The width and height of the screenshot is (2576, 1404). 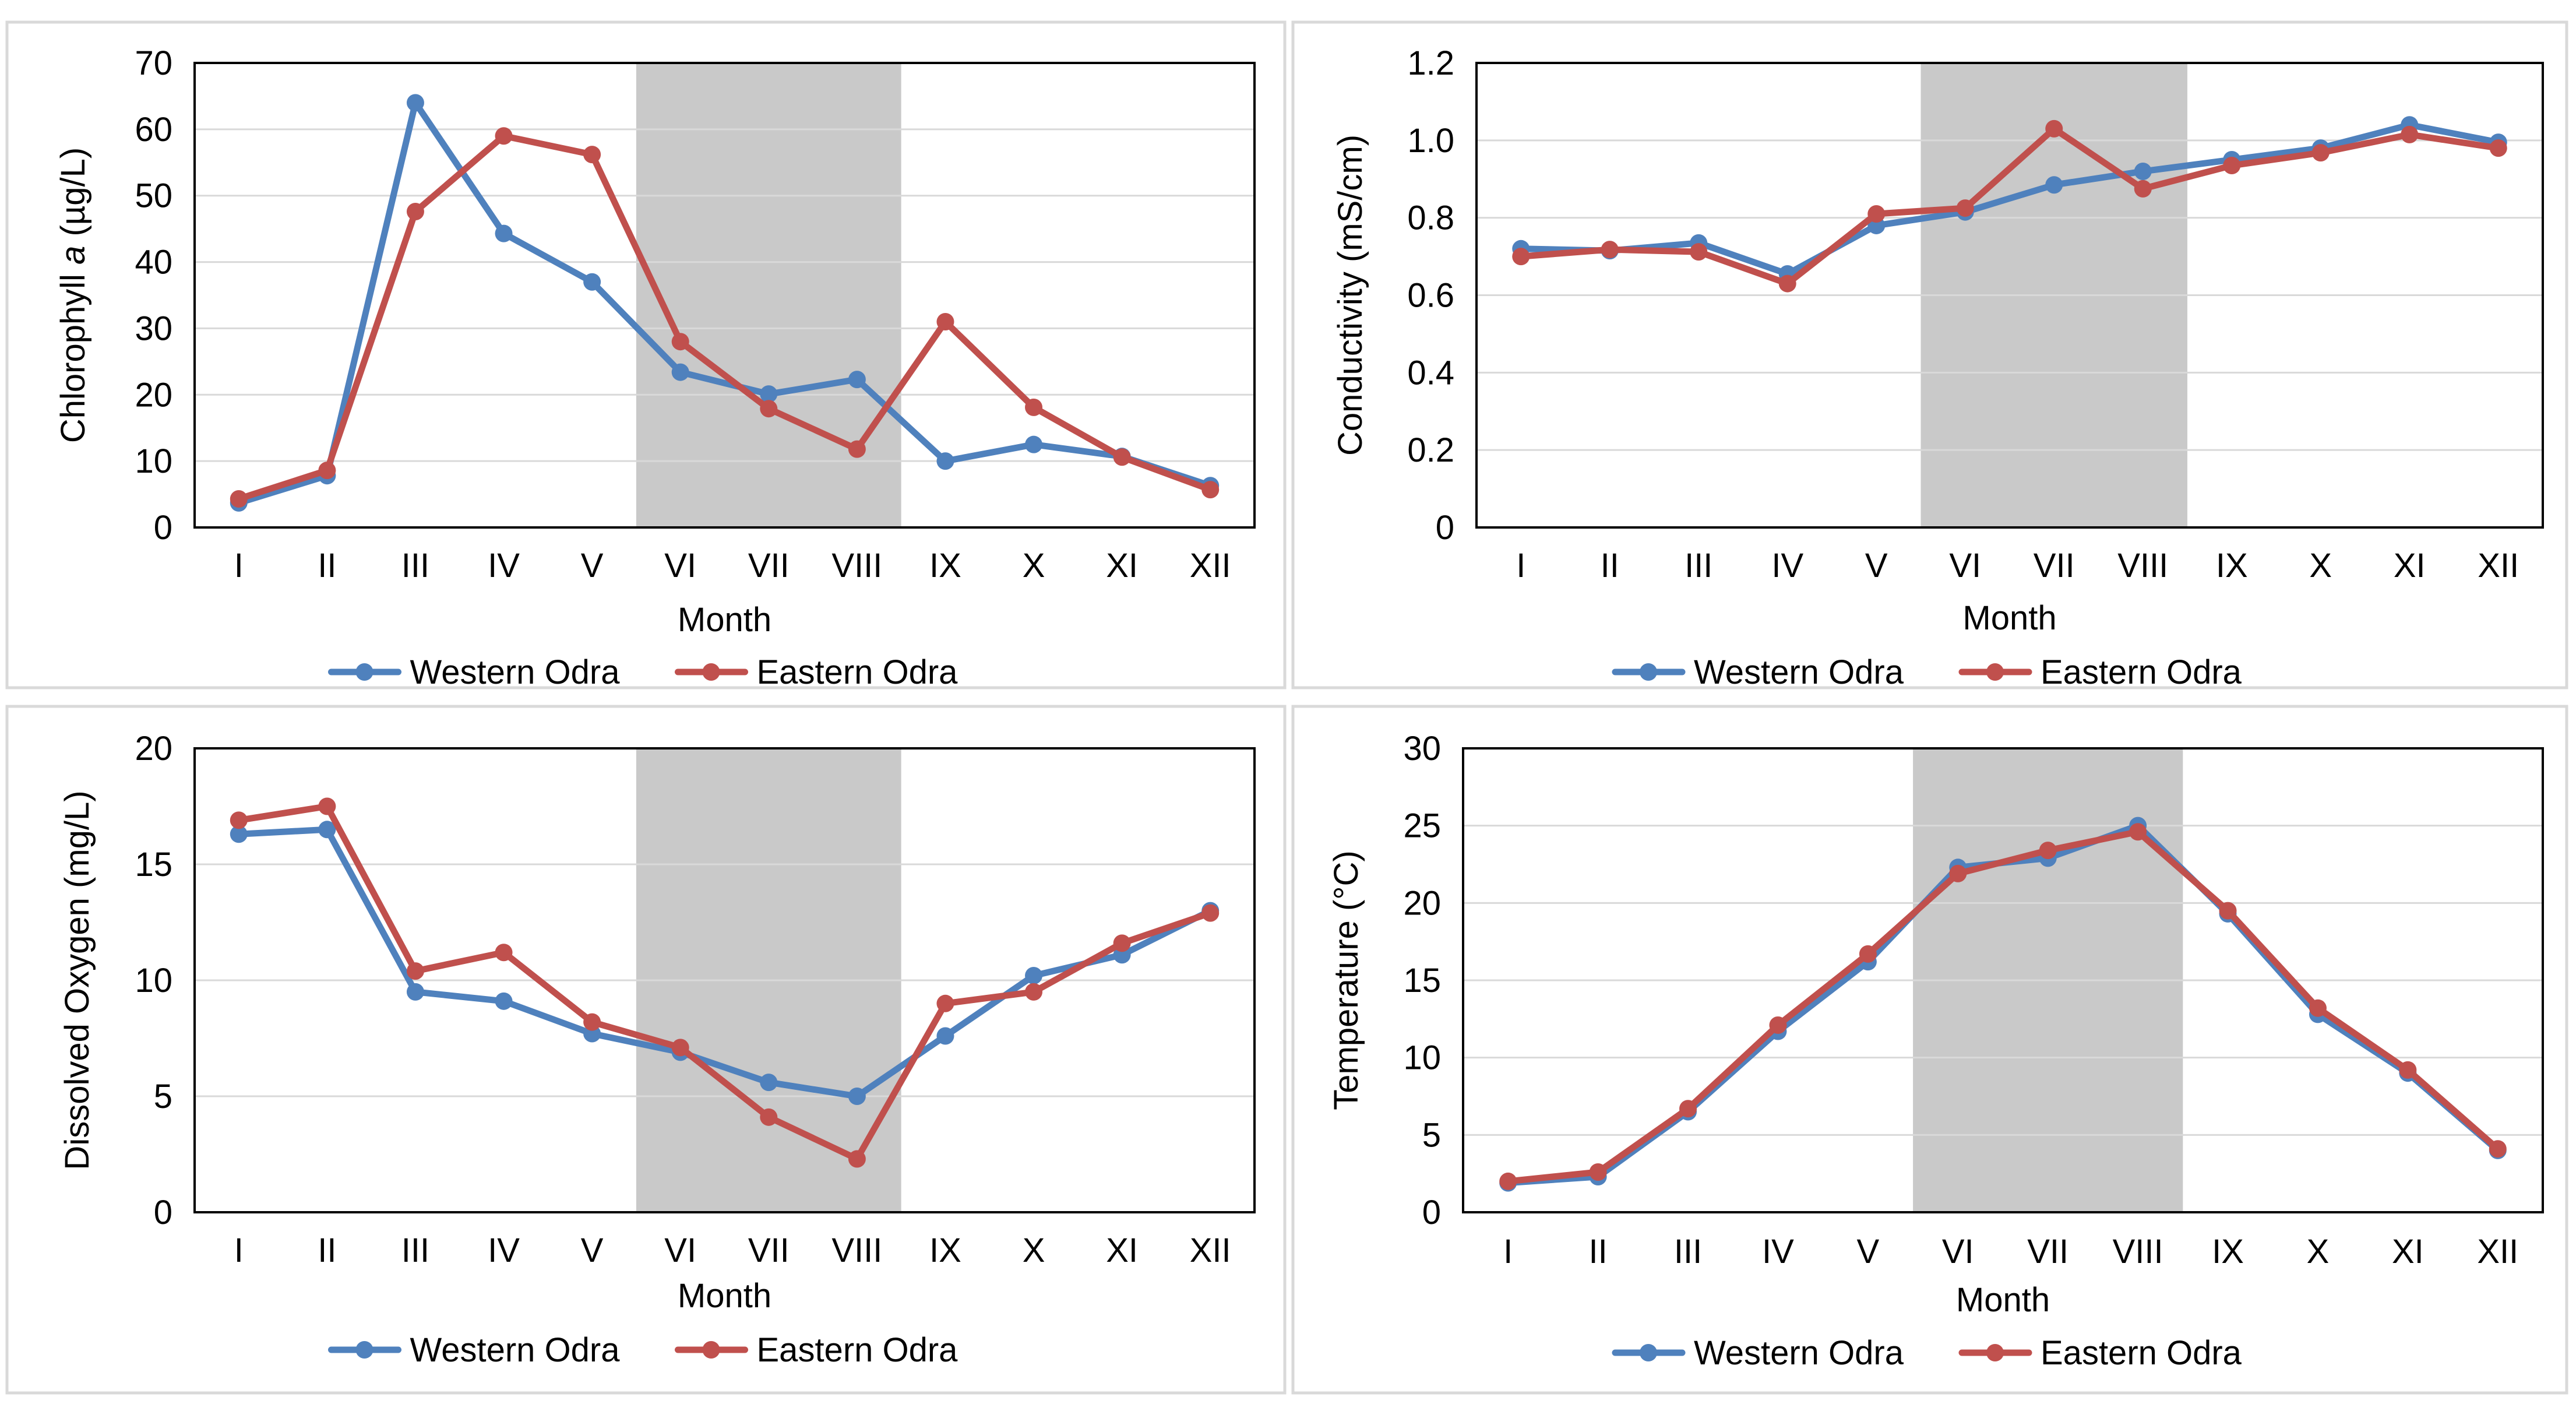 I want to click on y-axis-title: Conductivity (mS/cm), so click(x=1350, y=295).